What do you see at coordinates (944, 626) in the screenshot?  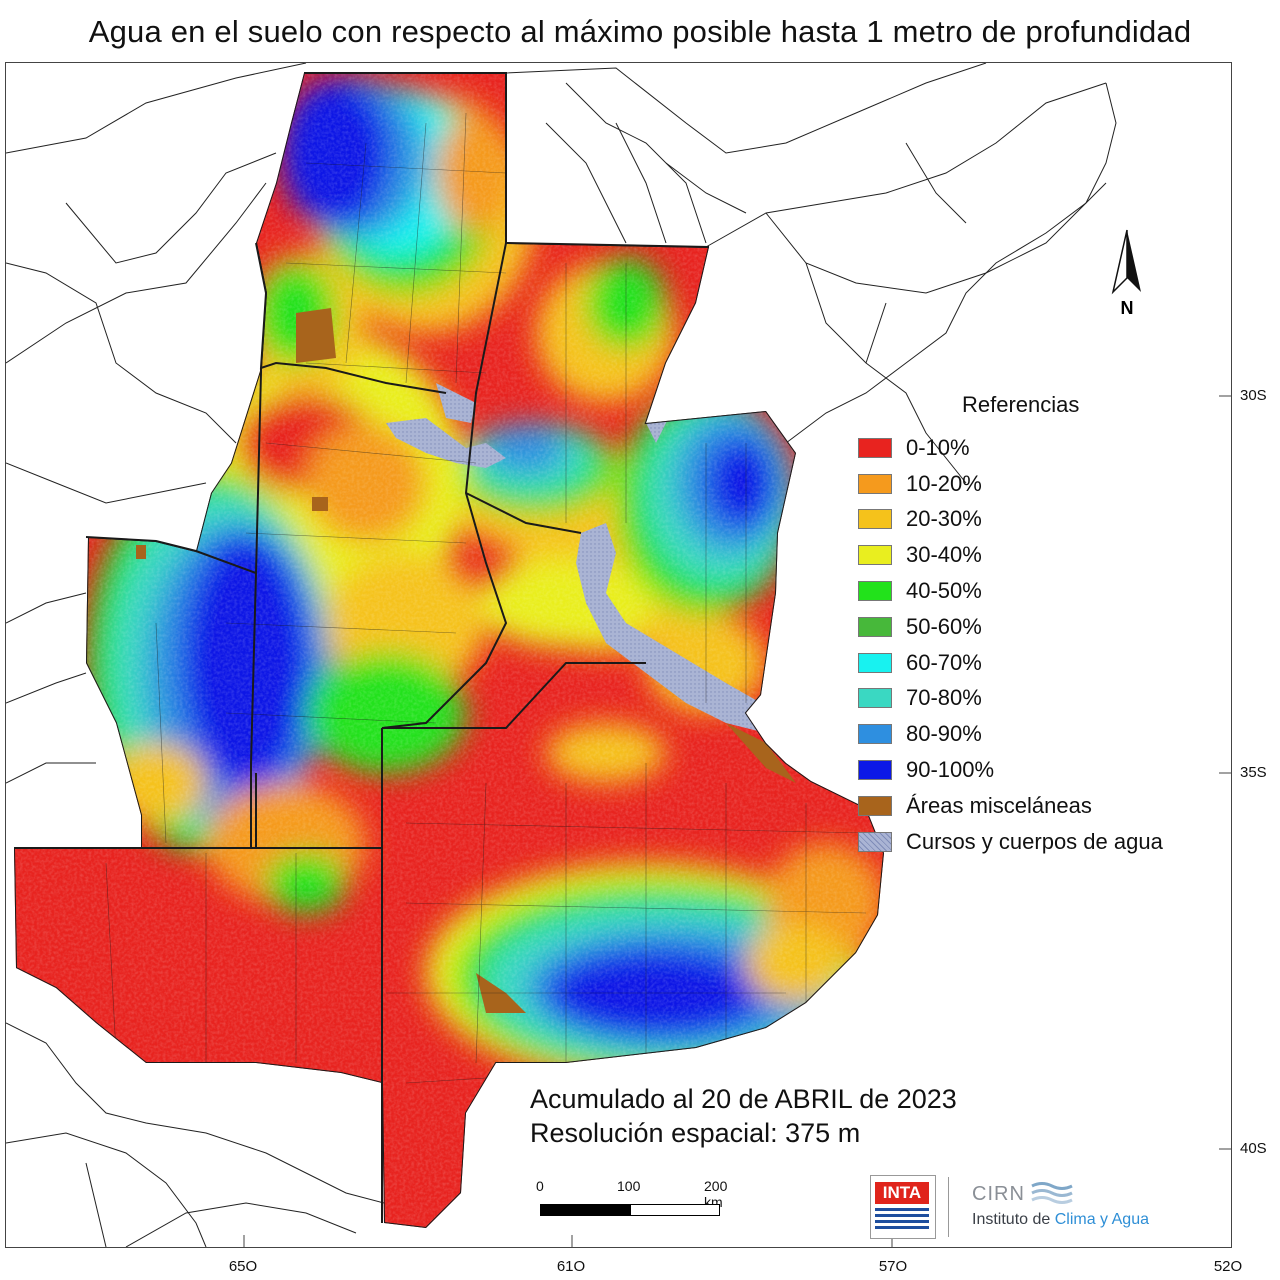 I see `legend-label: 50-60%` at bounding box center [944, 626].